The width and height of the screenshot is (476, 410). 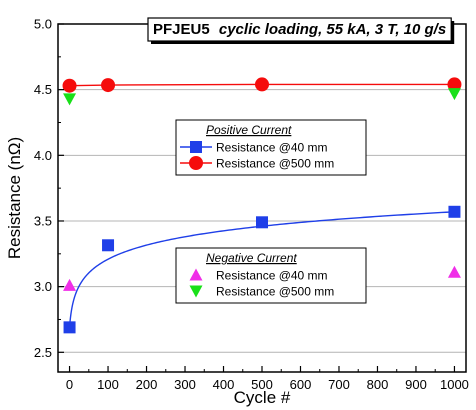 I want to click on x-tick-label: 1000, so click(x=454, y=384).